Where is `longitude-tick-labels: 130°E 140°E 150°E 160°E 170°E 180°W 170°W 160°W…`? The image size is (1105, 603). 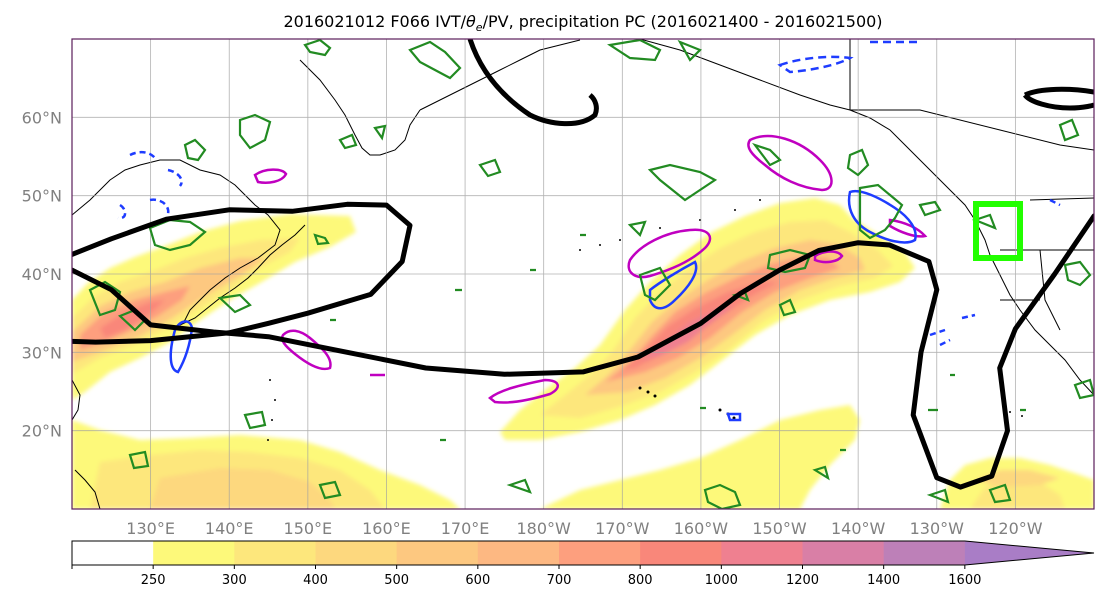 longitude-tick-labels: 130°E 140°E 150°E 160°E 170°E 180°W 170°W 160°W… is located at coordinates (584, 528).